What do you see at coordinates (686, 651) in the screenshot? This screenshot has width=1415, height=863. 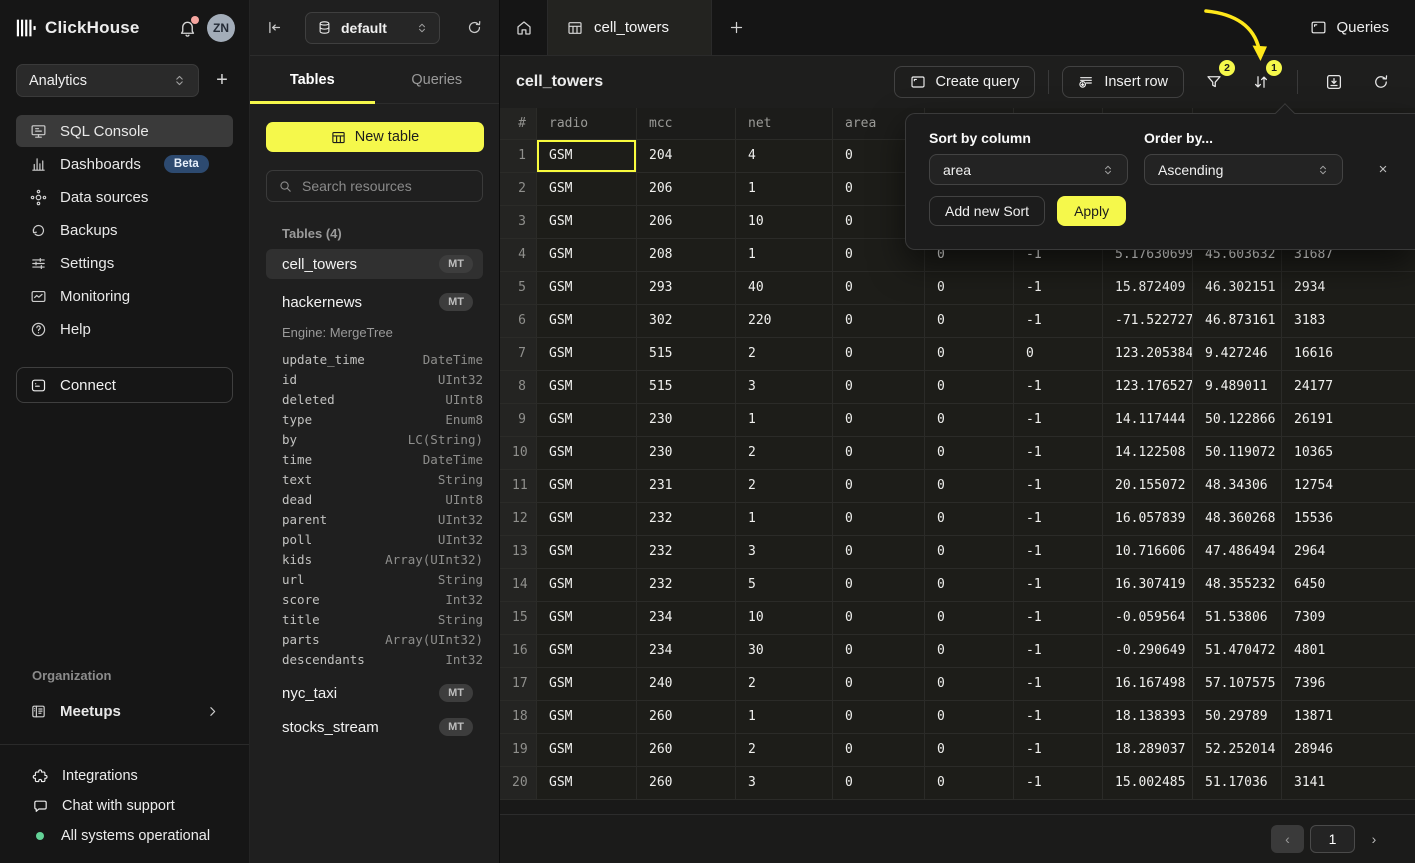 I see `grid-cell: 234` at bounding box center [686, 651].